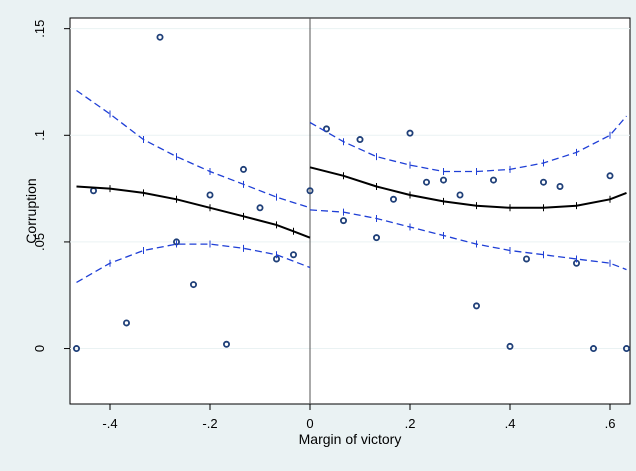 Image resolution: width=636 pixels, height=471 pixels. Describe the element at coordinates (510, 423) in the screenshot. I see `x-tick-label: .4` at that location.